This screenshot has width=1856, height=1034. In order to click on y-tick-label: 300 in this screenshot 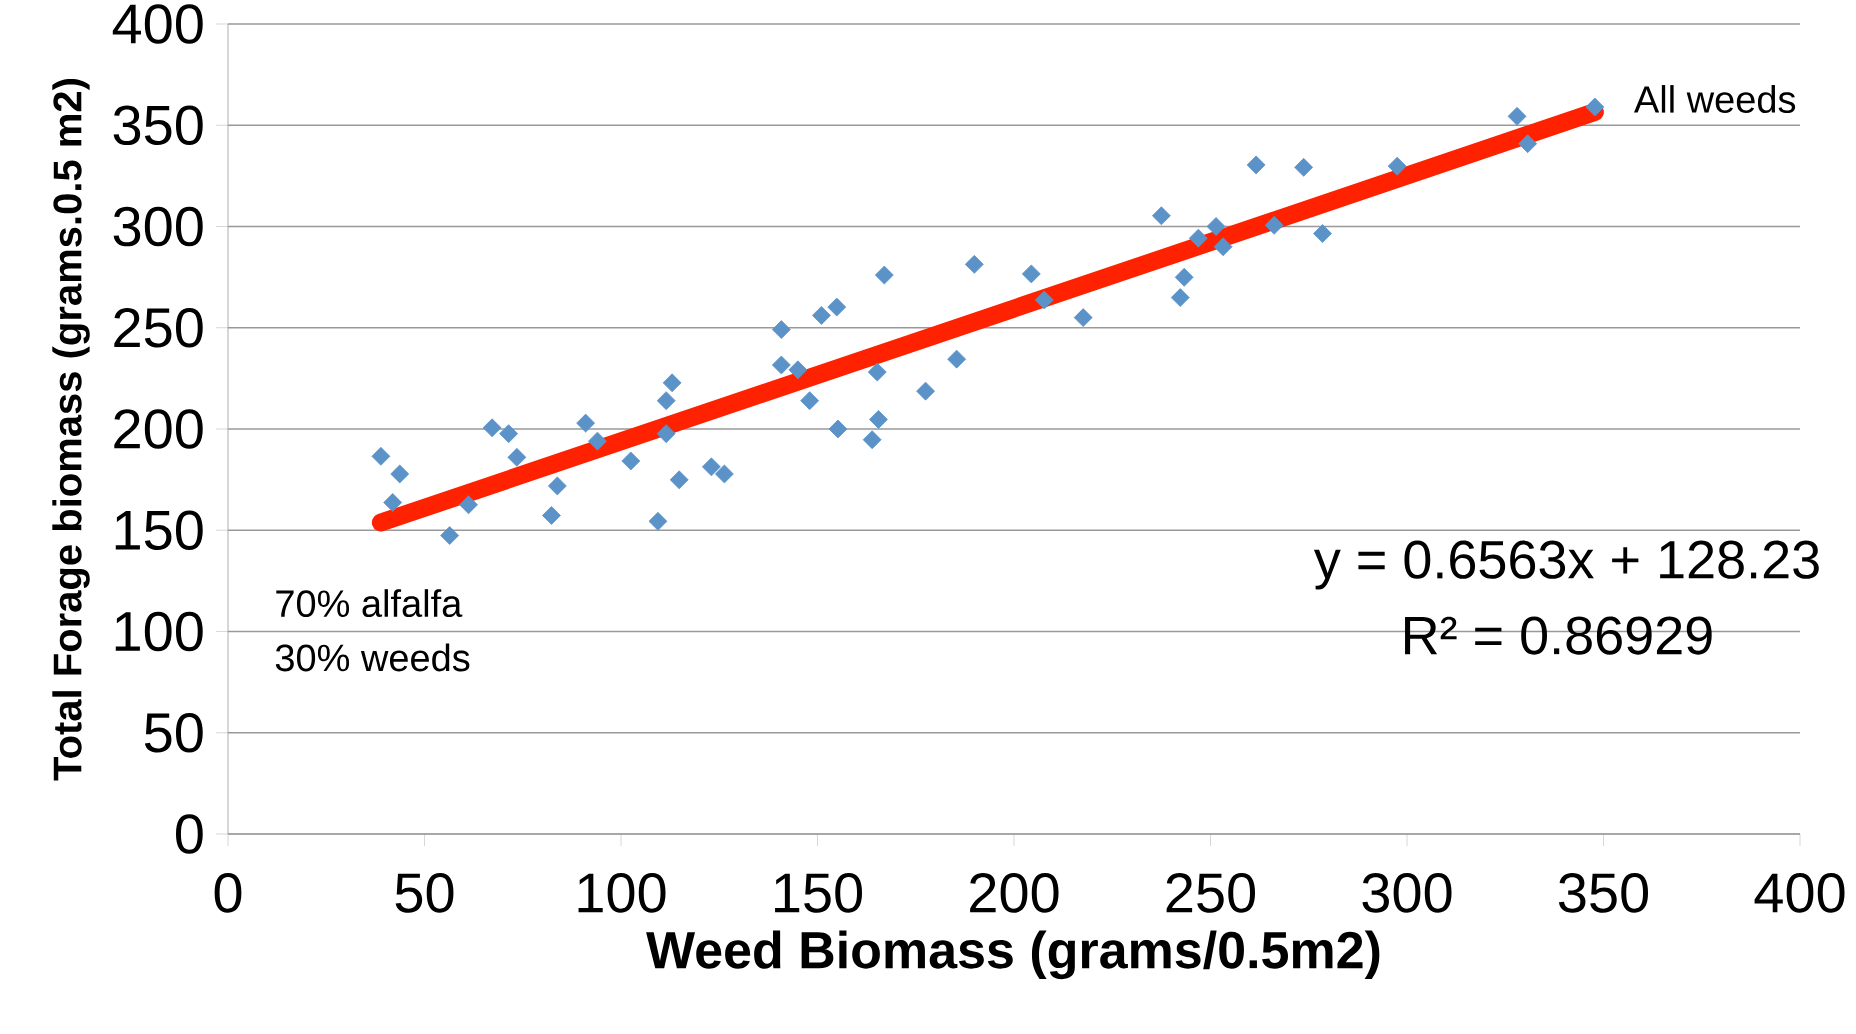, I will do `click(158, 226)`.